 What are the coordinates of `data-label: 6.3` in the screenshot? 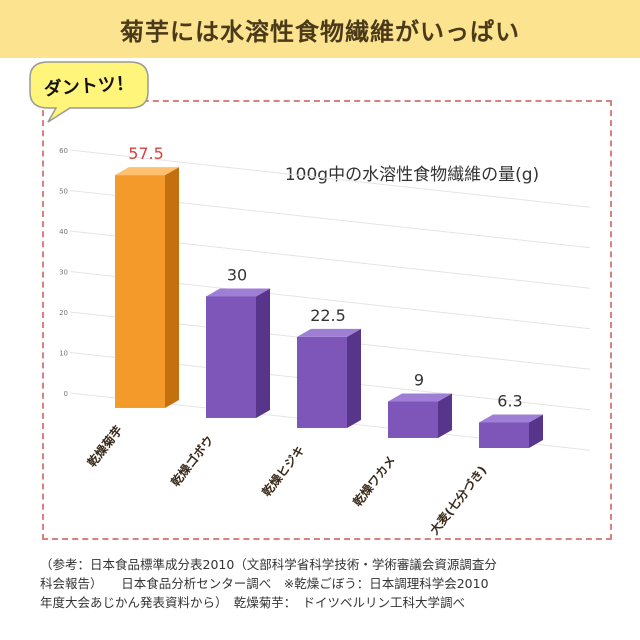 It's located at (509, 400).